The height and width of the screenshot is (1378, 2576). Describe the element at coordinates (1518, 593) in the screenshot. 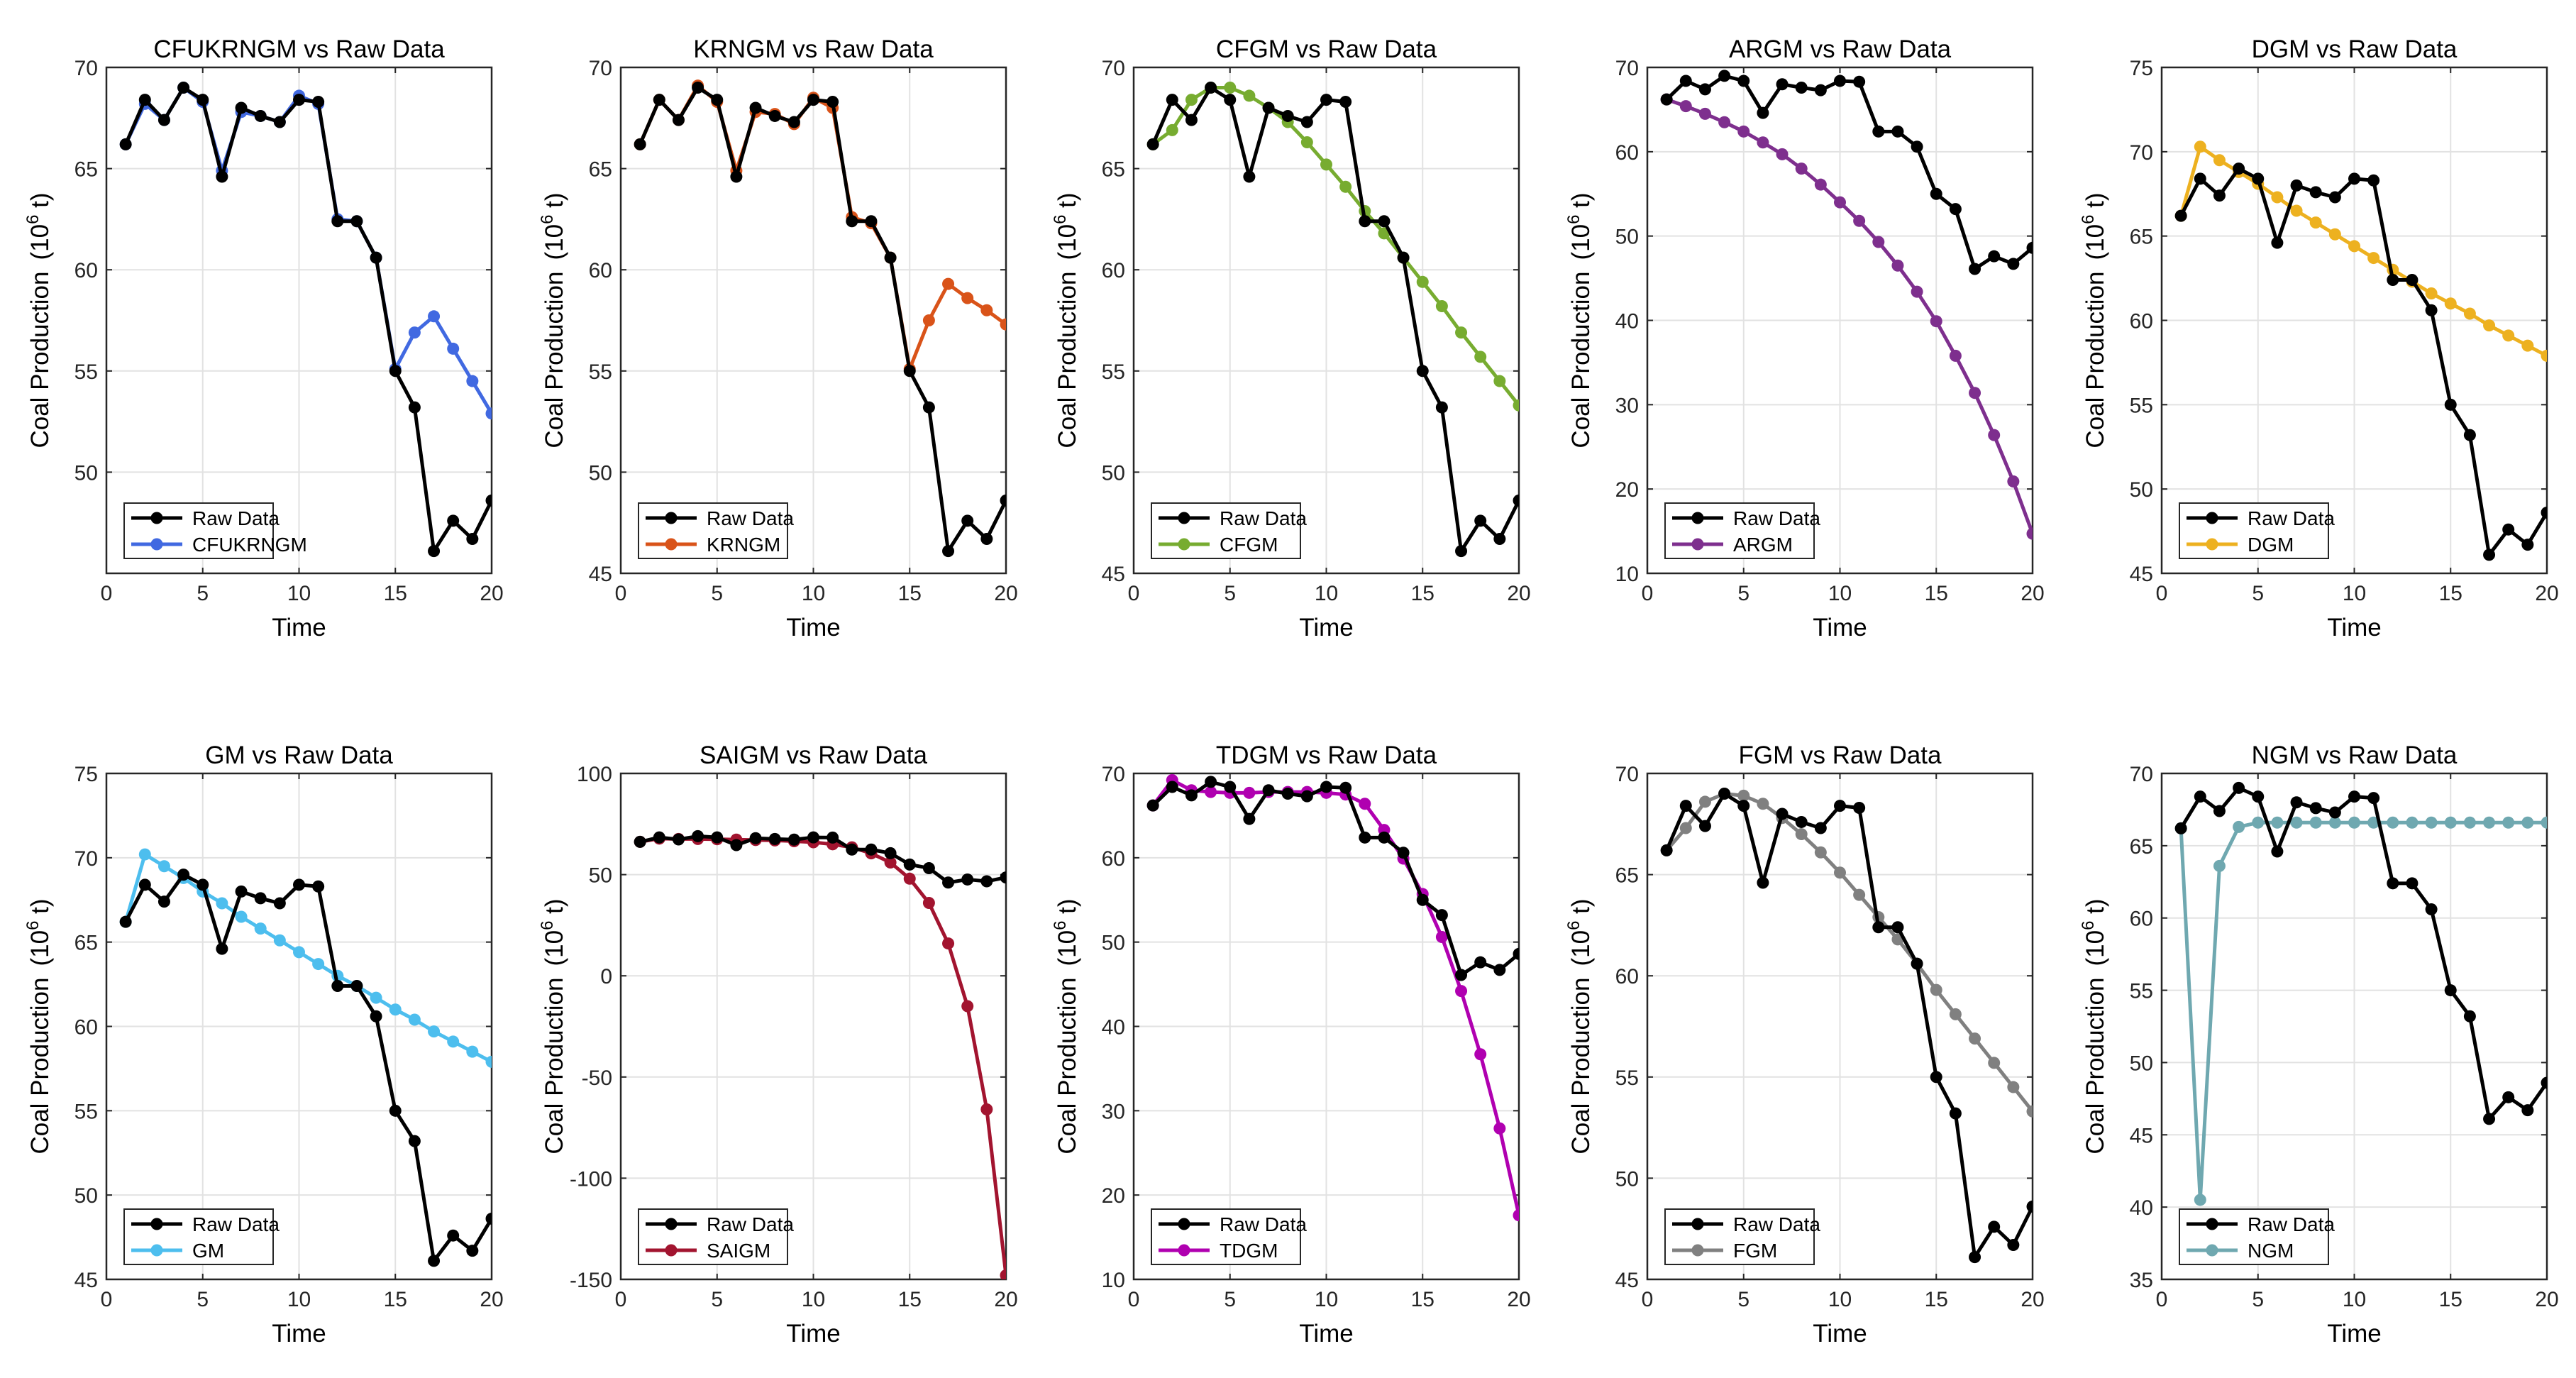

I see `x-tick-label: 20` at that location.